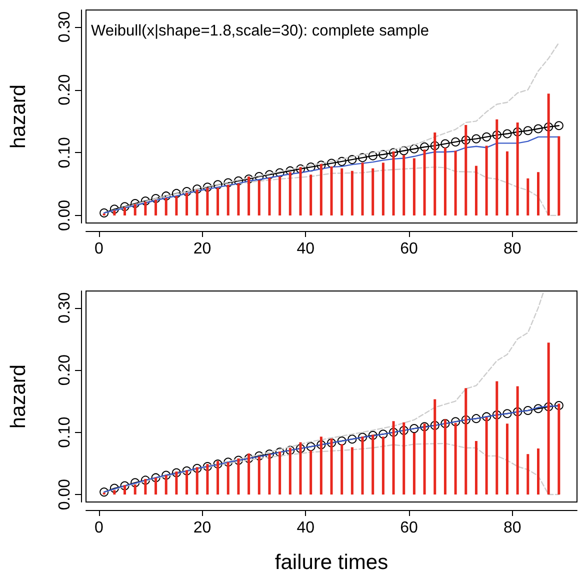 Image resolution: width=579 pixels, height=578 pixels. I want to click on line-series, so click(331, 175).